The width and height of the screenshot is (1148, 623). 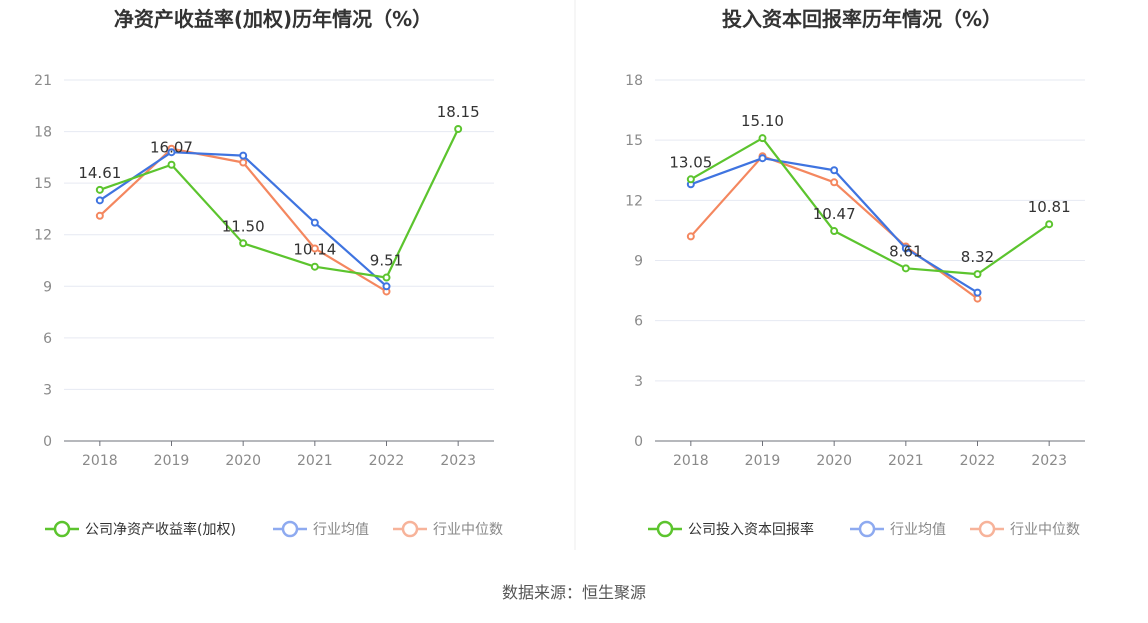 I want to click on data-label: 13.05, so click(x=690, y=162).